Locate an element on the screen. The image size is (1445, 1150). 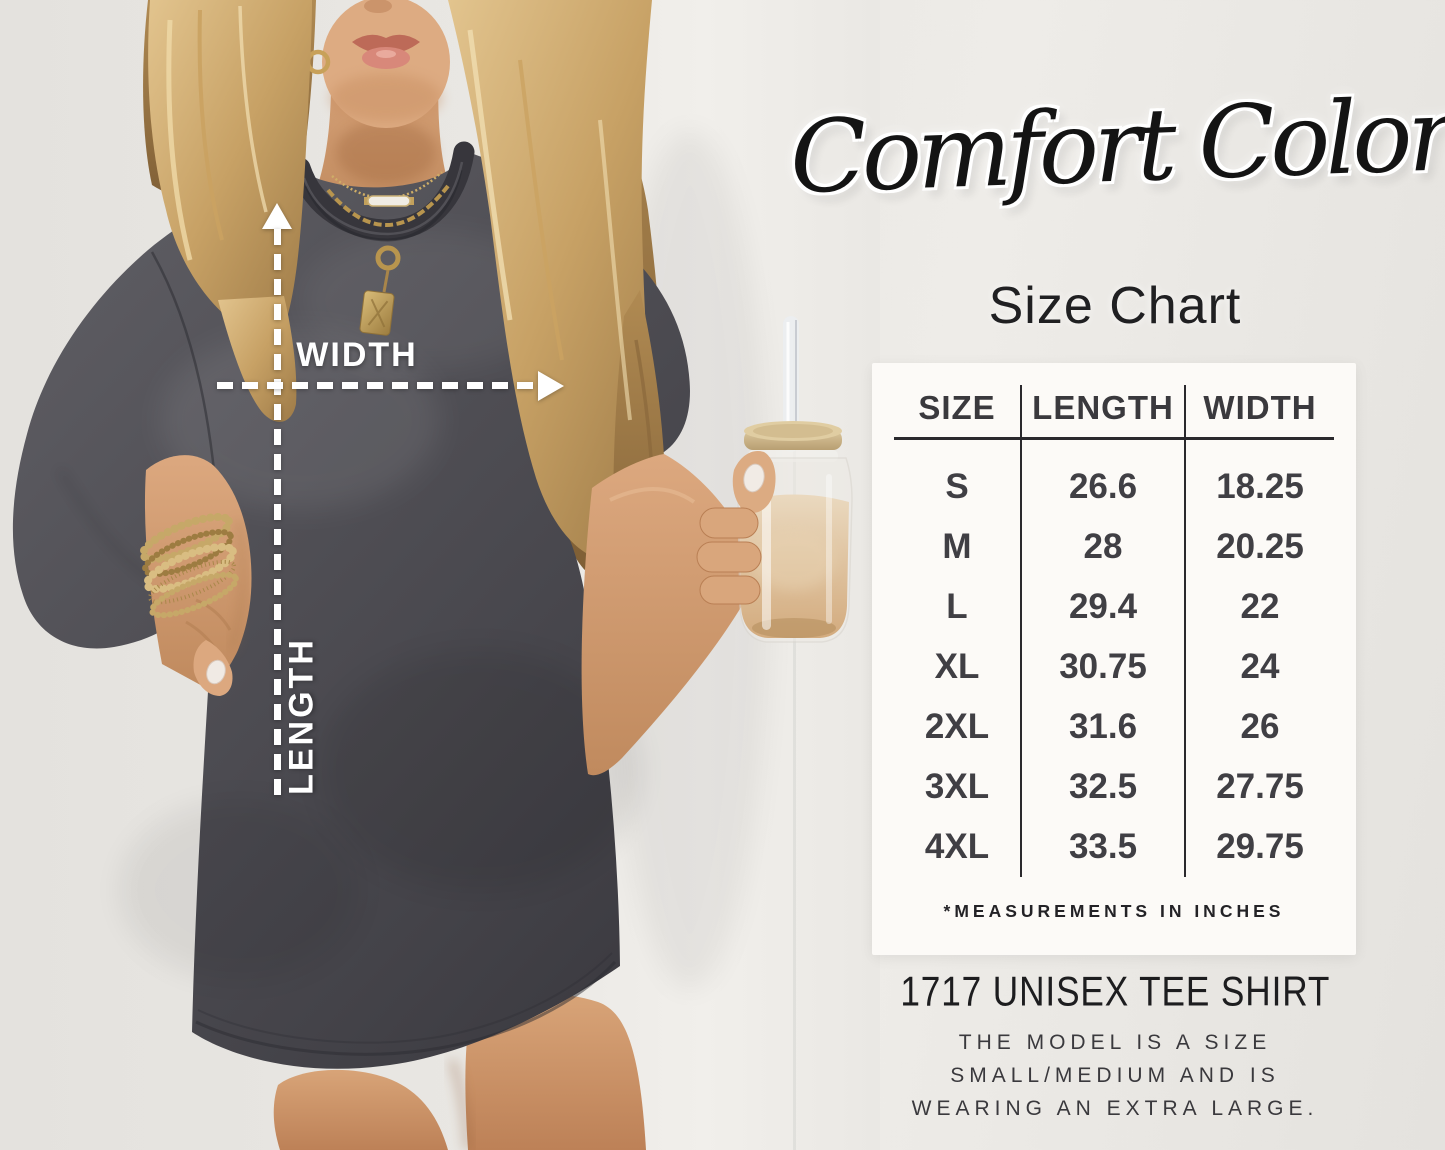
width-cell: 20.25 is located at coordinates (1260, 546).